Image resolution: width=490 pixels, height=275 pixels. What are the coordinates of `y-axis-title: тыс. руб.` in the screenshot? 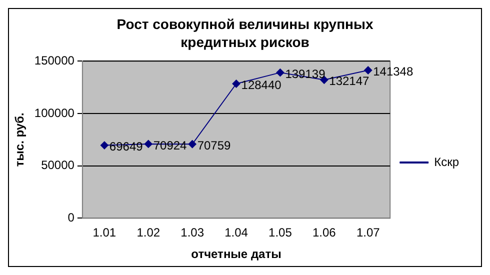 It's located at (19, 139).